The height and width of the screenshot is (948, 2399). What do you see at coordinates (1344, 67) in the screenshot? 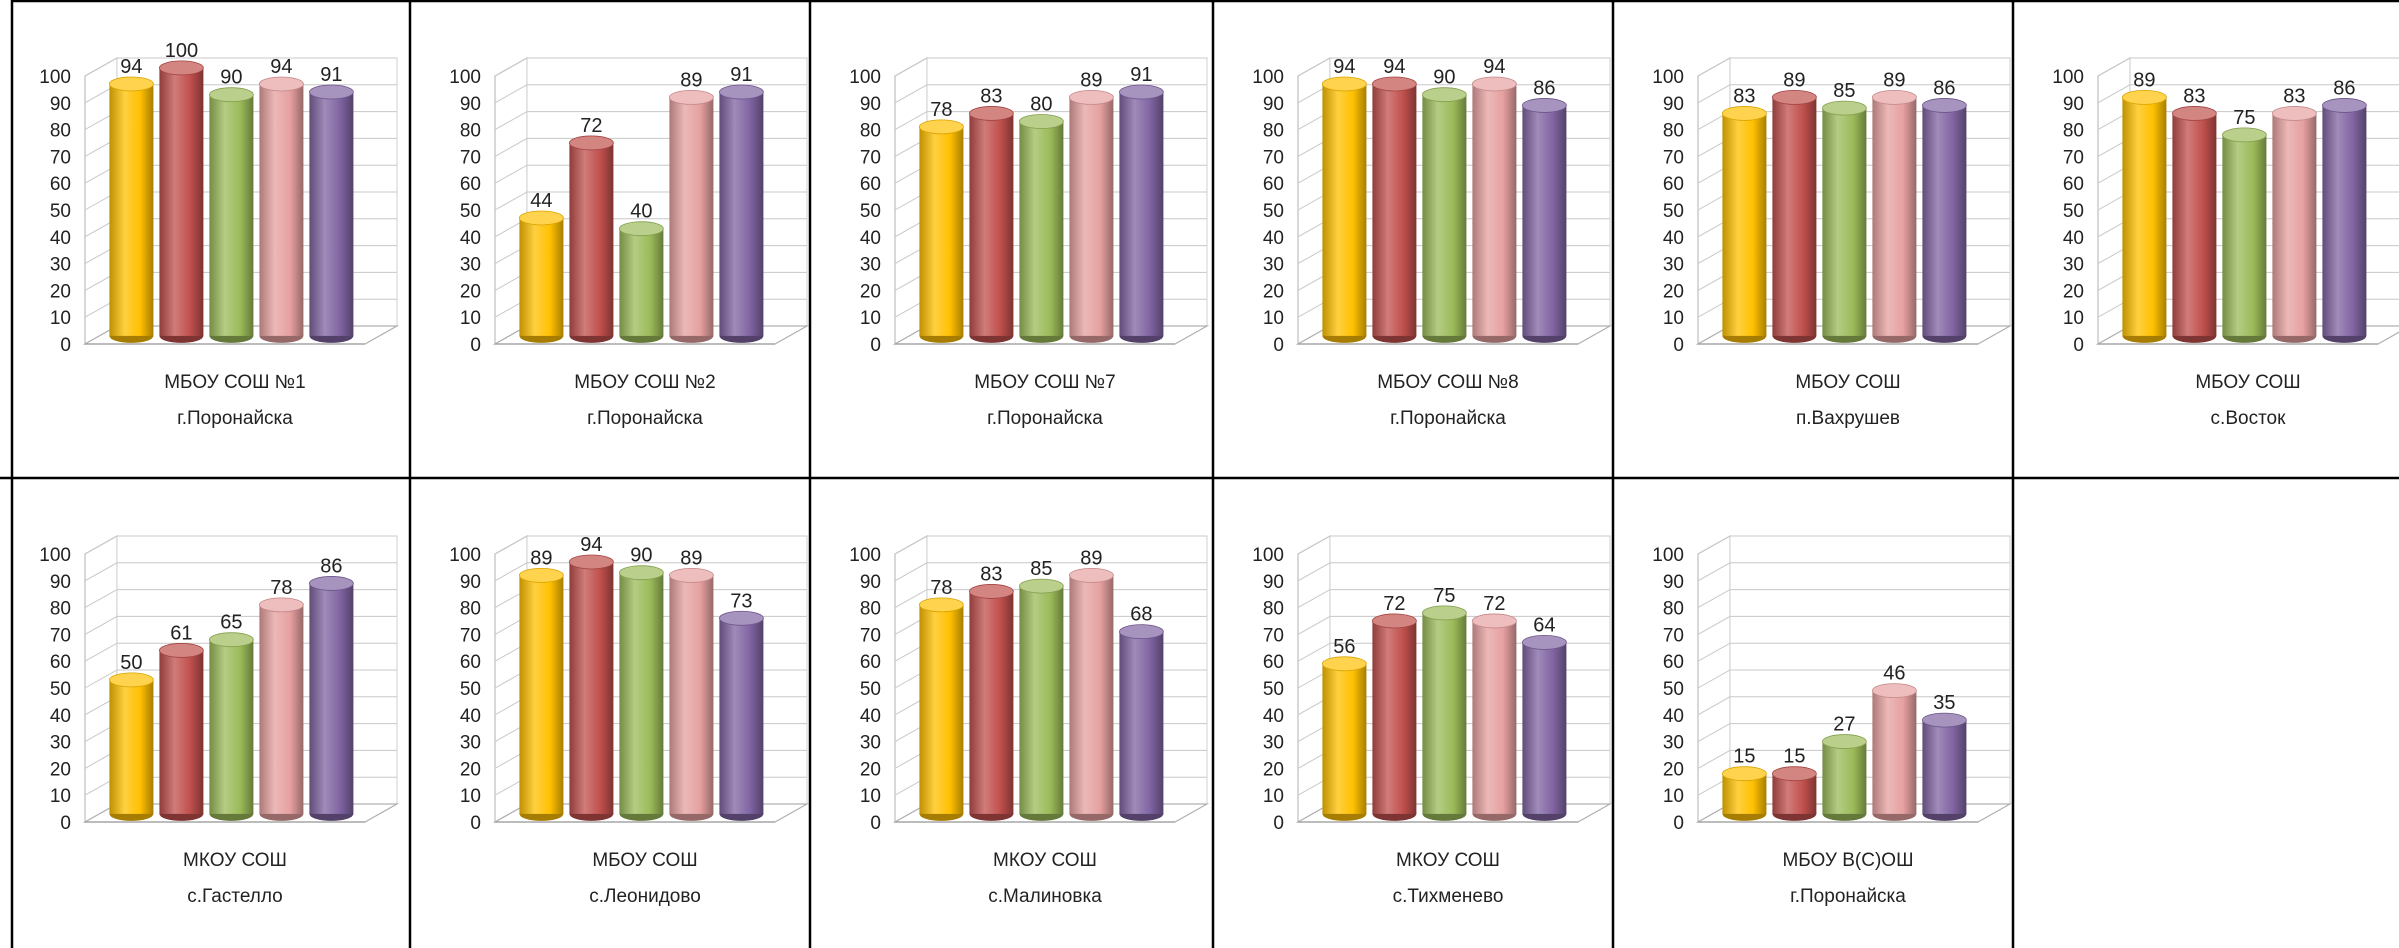
I see `data-label: 94` at bounding box center [1344, 67].